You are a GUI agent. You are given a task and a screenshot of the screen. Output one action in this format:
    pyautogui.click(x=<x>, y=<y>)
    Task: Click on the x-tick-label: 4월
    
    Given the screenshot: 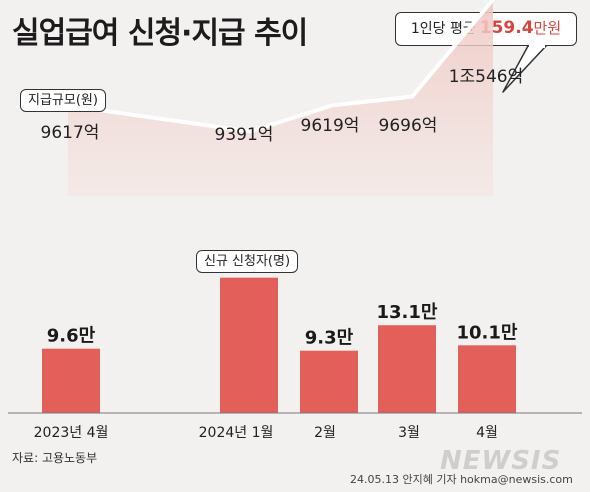 What is the action you would take?
    pyautogui.click(x=487, y=433)
    